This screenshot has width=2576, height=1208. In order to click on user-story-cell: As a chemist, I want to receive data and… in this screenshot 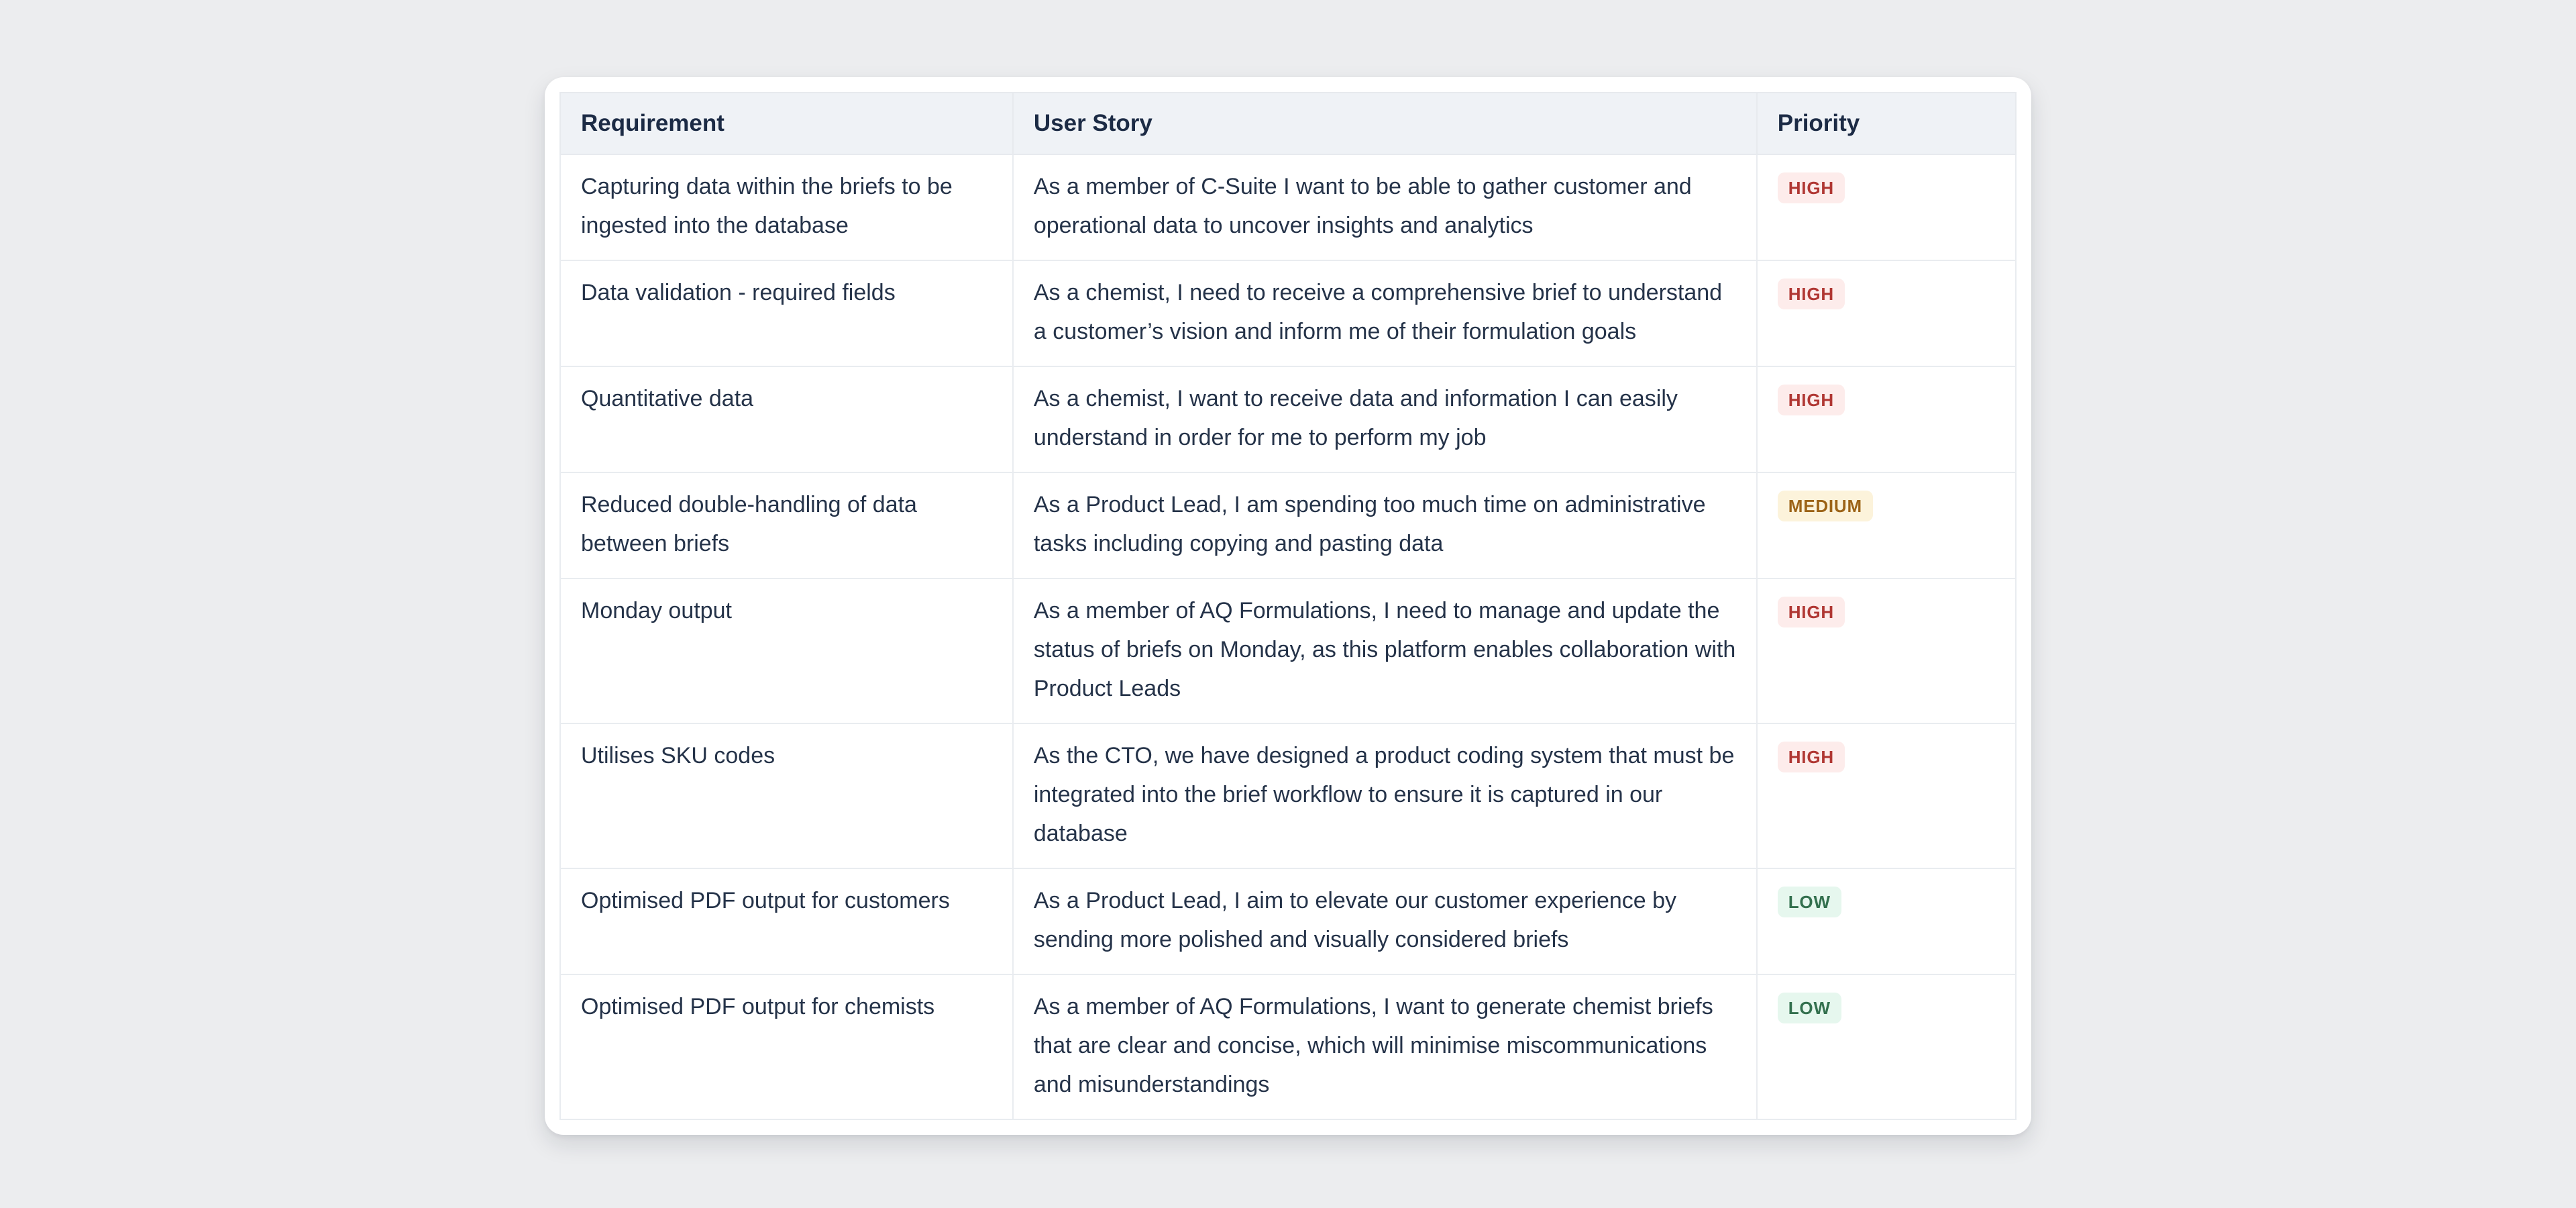, I will do `click(1385, 419)`.